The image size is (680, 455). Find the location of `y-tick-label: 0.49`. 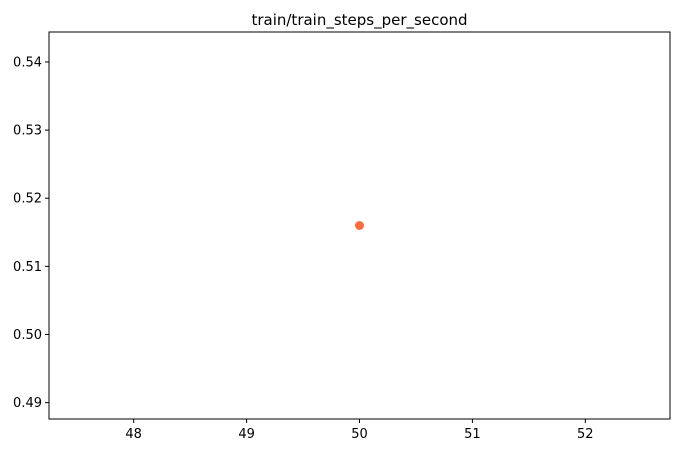

y-tick-label: 0.49 is located at coordinates (27, 403).